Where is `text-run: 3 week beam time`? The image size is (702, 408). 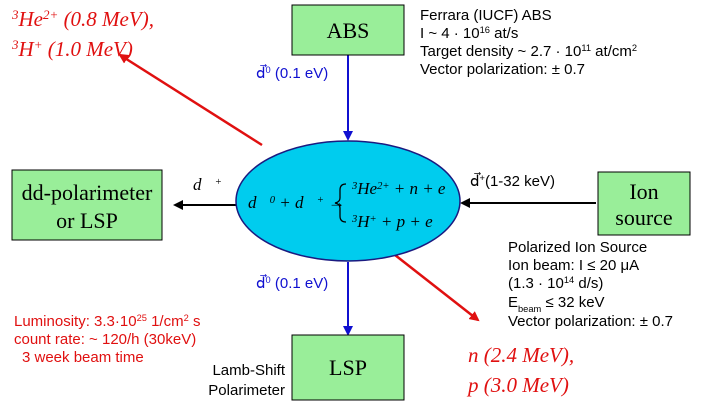 text-run: 3 week beam time is located at coordinates (83, 357).